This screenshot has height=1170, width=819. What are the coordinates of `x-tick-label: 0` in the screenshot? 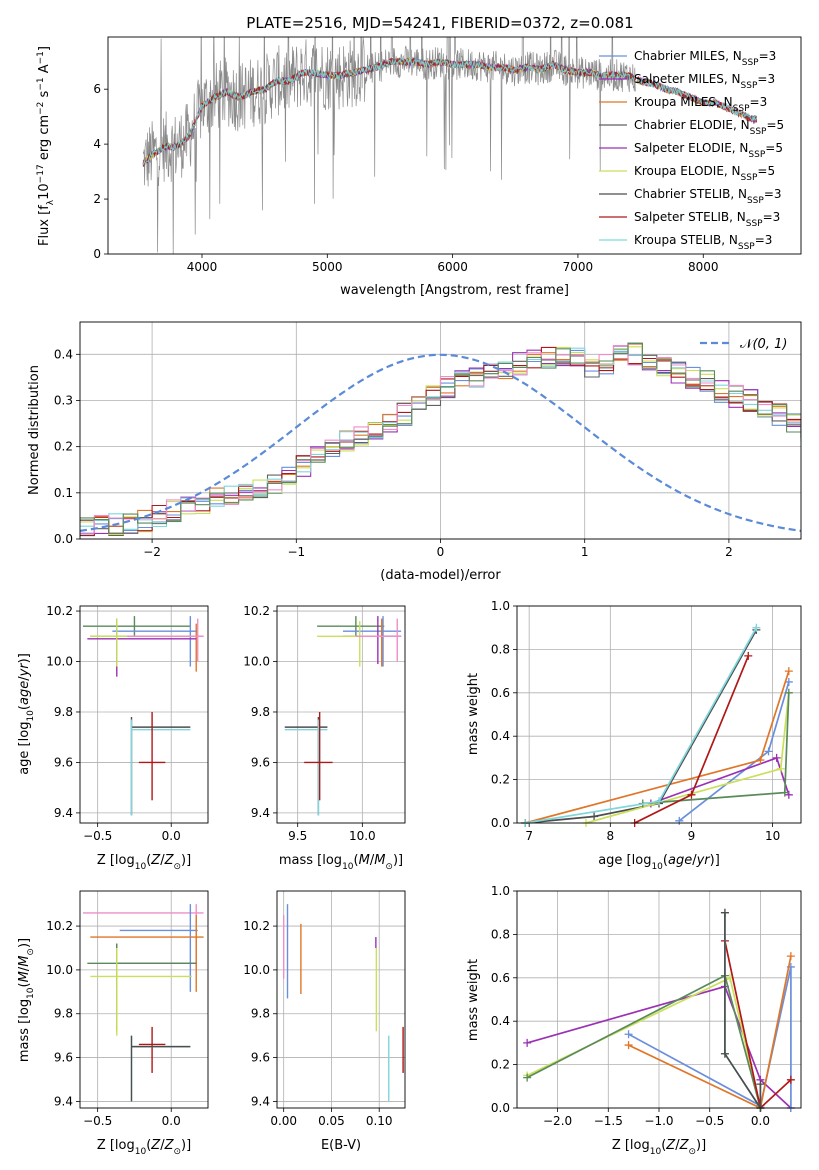 It's located at (441, 552).